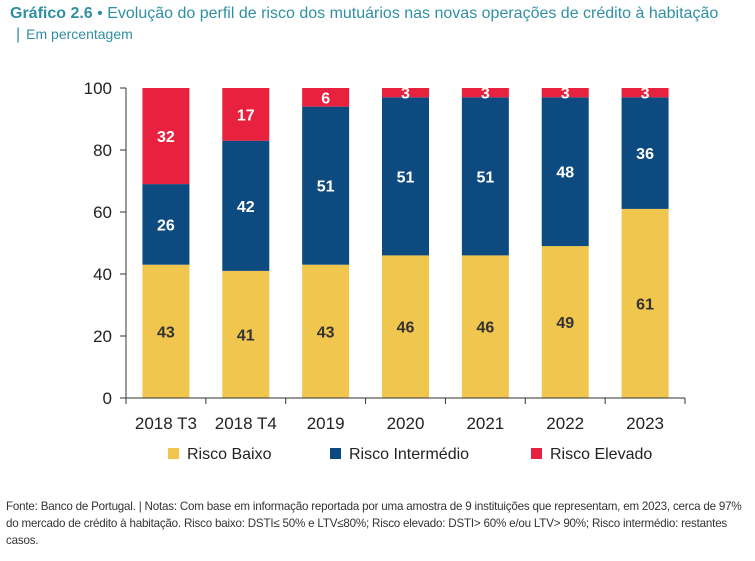  What do you see at coordinates (166, 423) in the screenshot?
I see `x-tick-label: 2018 T3` at bounding box center [166, 423].